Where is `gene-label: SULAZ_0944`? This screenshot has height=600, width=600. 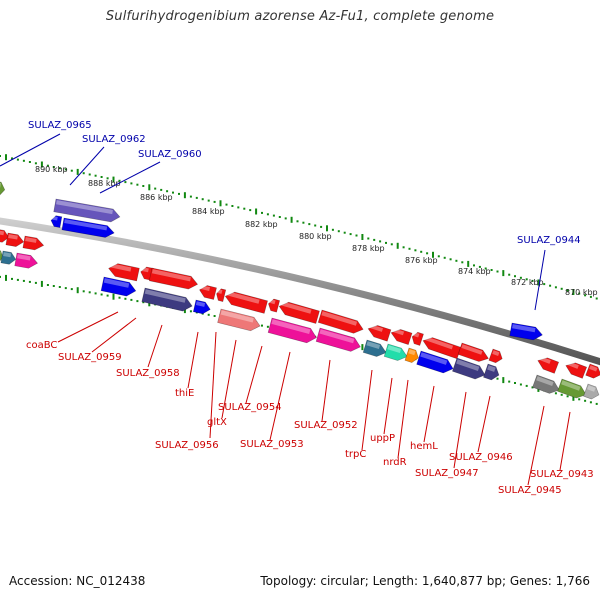
gene-label: SULAZ_0944 is located at coordinates (549, 240).